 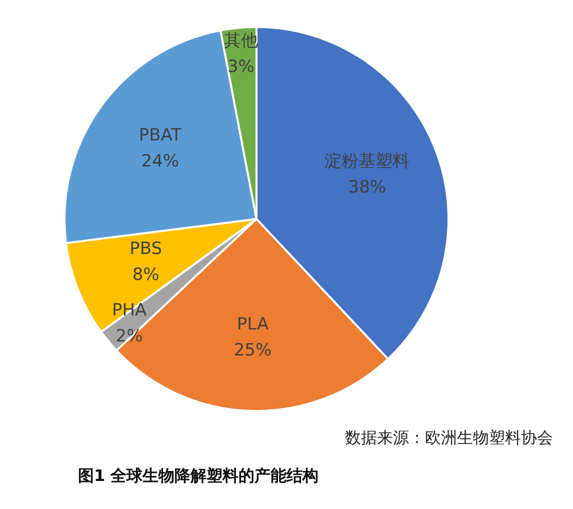 I want to click on data-label: 8%, so click(x=146, y=275).